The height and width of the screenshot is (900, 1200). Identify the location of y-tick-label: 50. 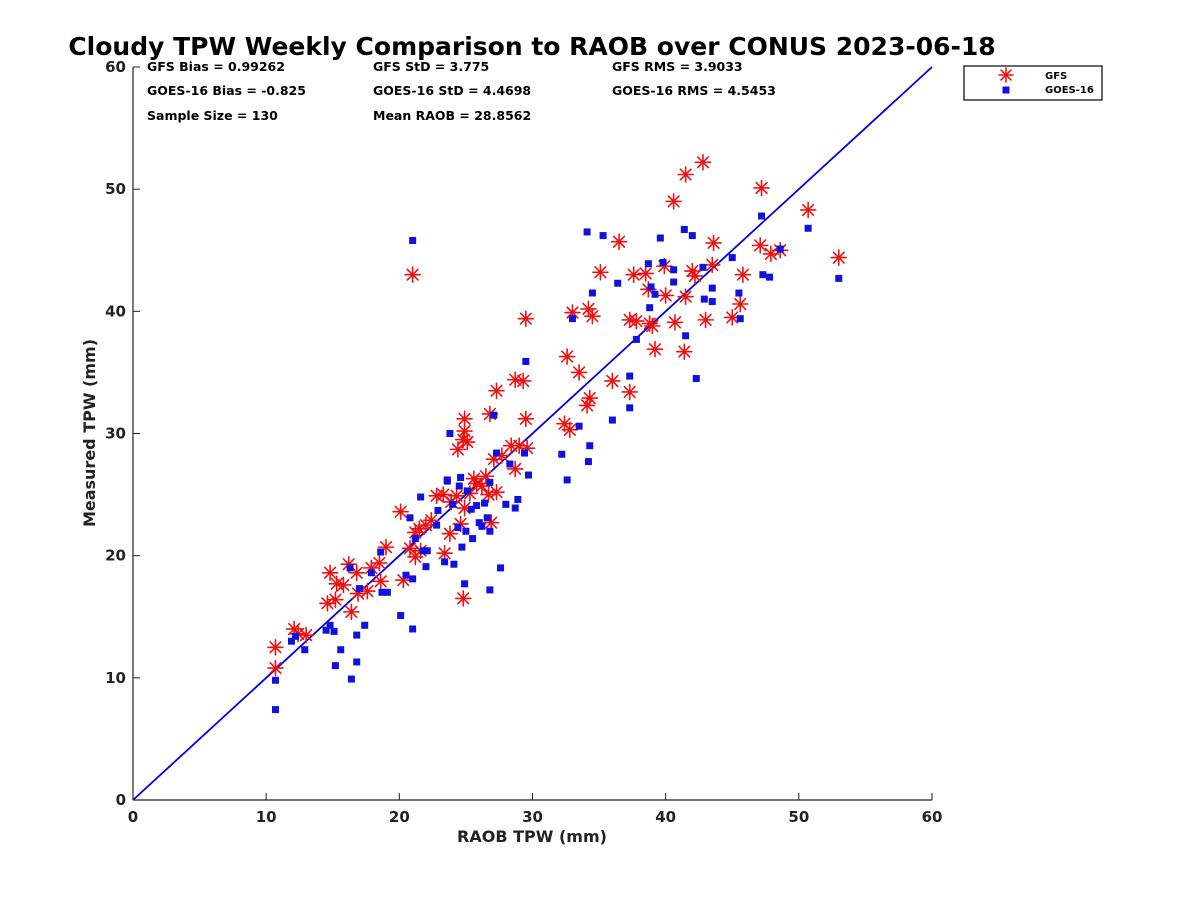
(115, 189).